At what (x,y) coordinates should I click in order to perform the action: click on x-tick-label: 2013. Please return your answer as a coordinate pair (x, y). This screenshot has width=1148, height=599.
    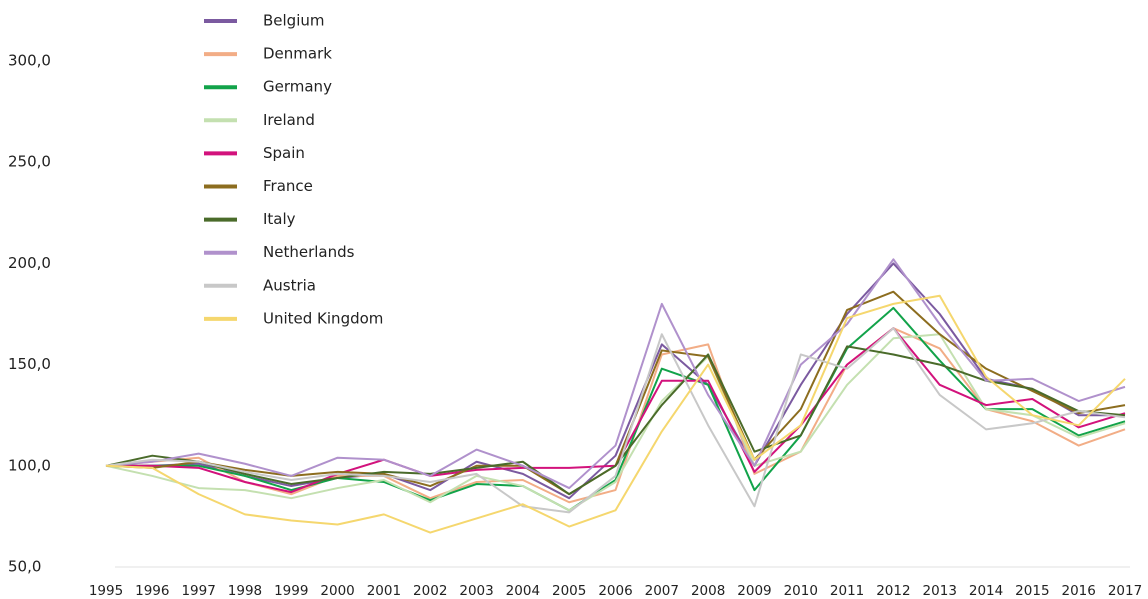
    Looking at the image, I should click on (940, 591).